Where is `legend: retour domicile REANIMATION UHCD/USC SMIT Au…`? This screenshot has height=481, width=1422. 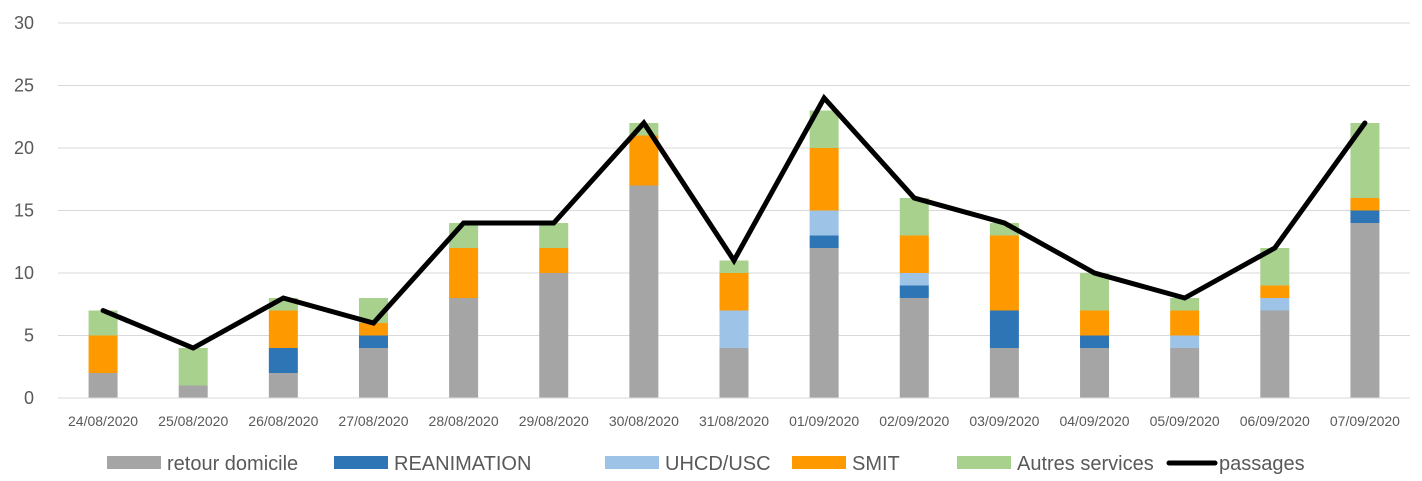 legend: retour domicile REANIMATION UHCD/USC SMIT Au… is located at coordinates (706, 464).